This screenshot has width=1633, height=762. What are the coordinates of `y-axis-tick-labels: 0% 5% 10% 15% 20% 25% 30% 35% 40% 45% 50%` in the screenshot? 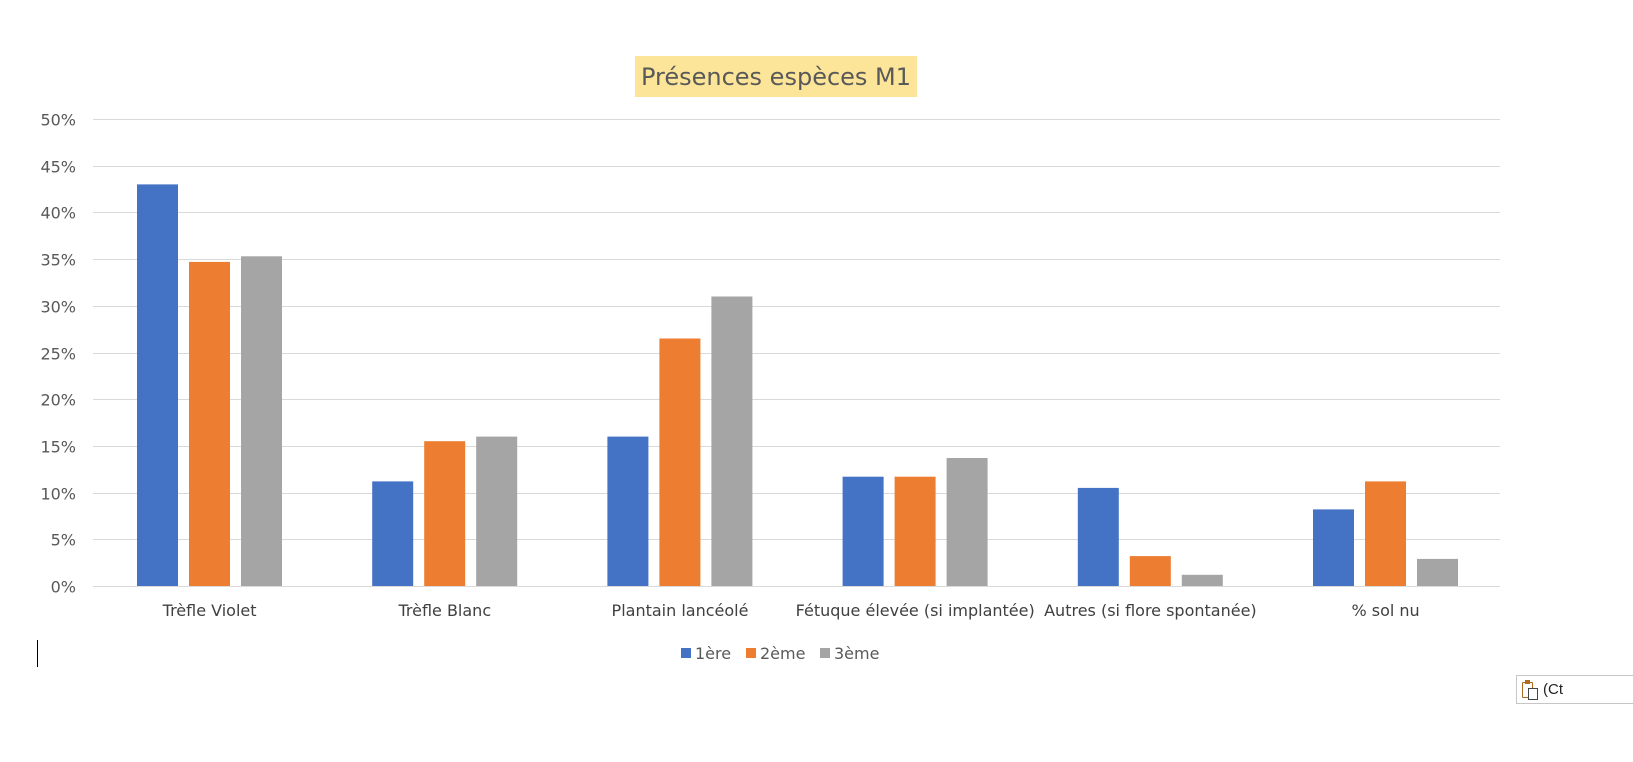 It's located at (58, 354).